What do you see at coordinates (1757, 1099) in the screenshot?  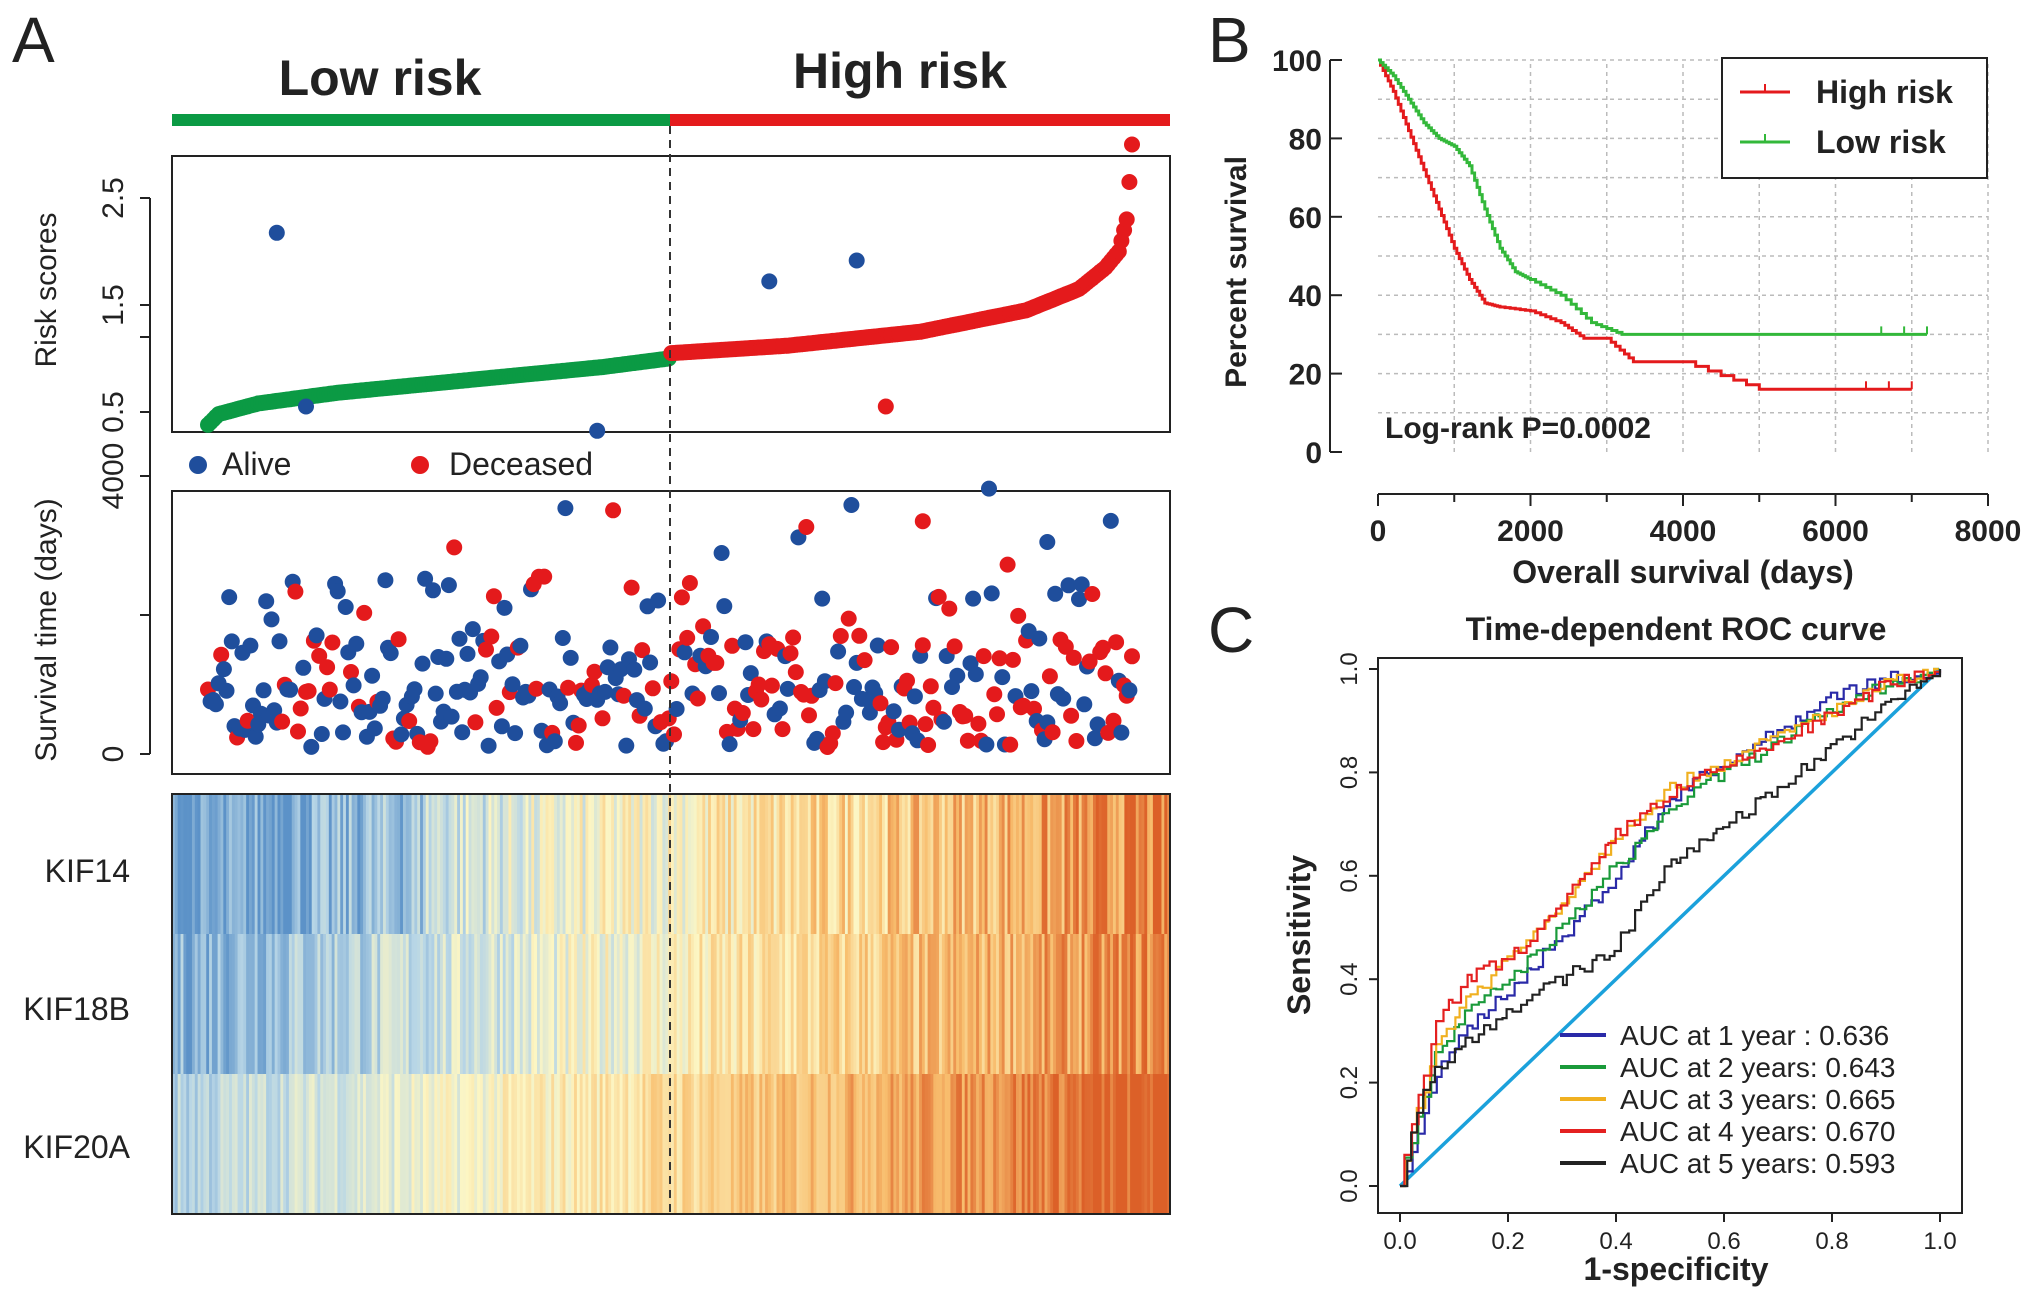 I see `roc-legend-label: AUC at 3 years: 0.665` at bounding box center [1757, 1099].